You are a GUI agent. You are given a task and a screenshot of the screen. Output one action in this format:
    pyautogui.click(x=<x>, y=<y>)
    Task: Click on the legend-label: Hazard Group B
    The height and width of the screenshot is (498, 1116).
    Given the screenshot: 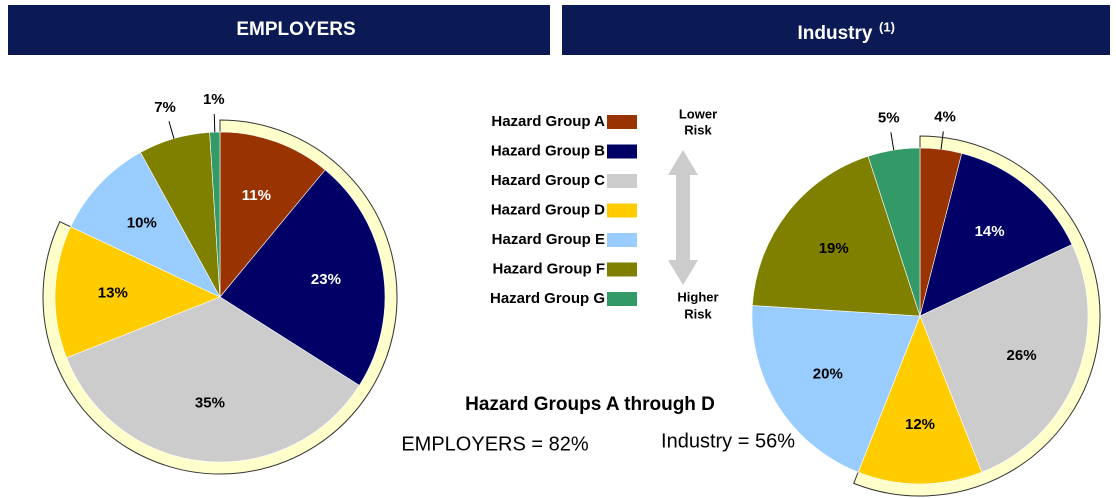 What is the action you would take?
    pyautogui.click(x=548, y=150)
    